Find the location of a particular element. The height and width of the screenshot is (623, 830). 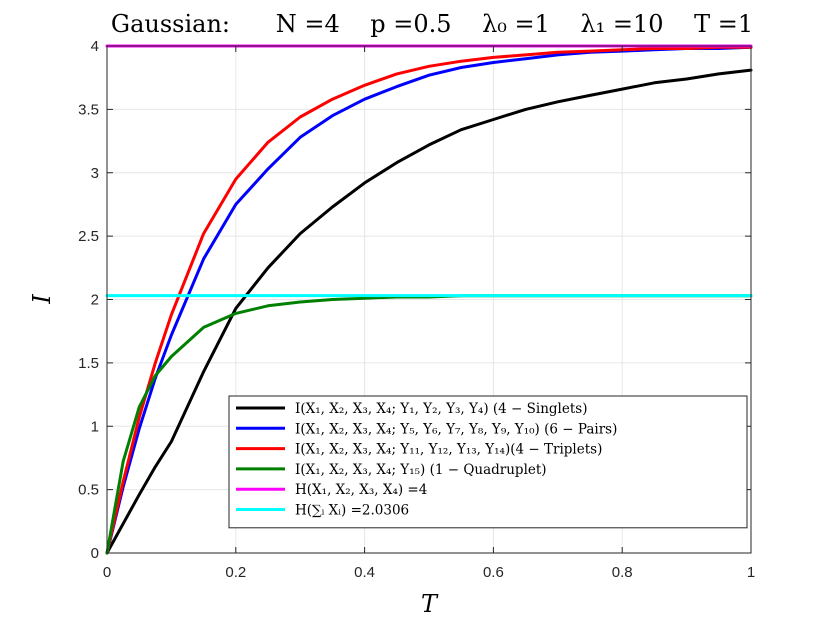

y-tick-label: 1.5 is located at coordinates (88, 363).